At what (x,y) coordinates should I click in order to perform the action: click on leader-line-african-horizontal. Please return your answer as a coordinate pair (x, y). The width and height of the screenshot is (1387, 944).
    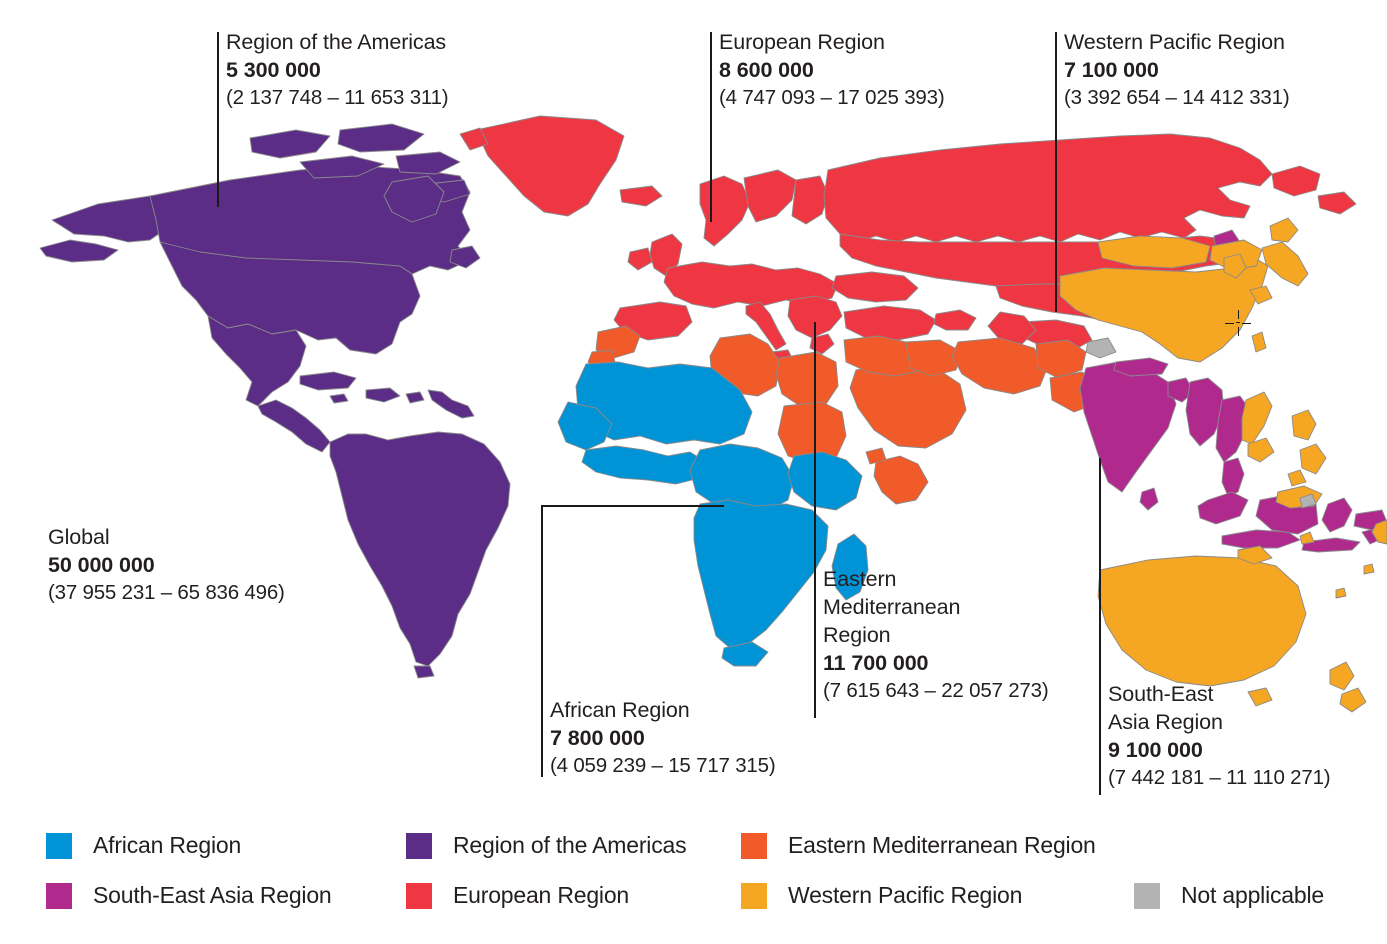
    Looking at the image, I should click on (632, 506).